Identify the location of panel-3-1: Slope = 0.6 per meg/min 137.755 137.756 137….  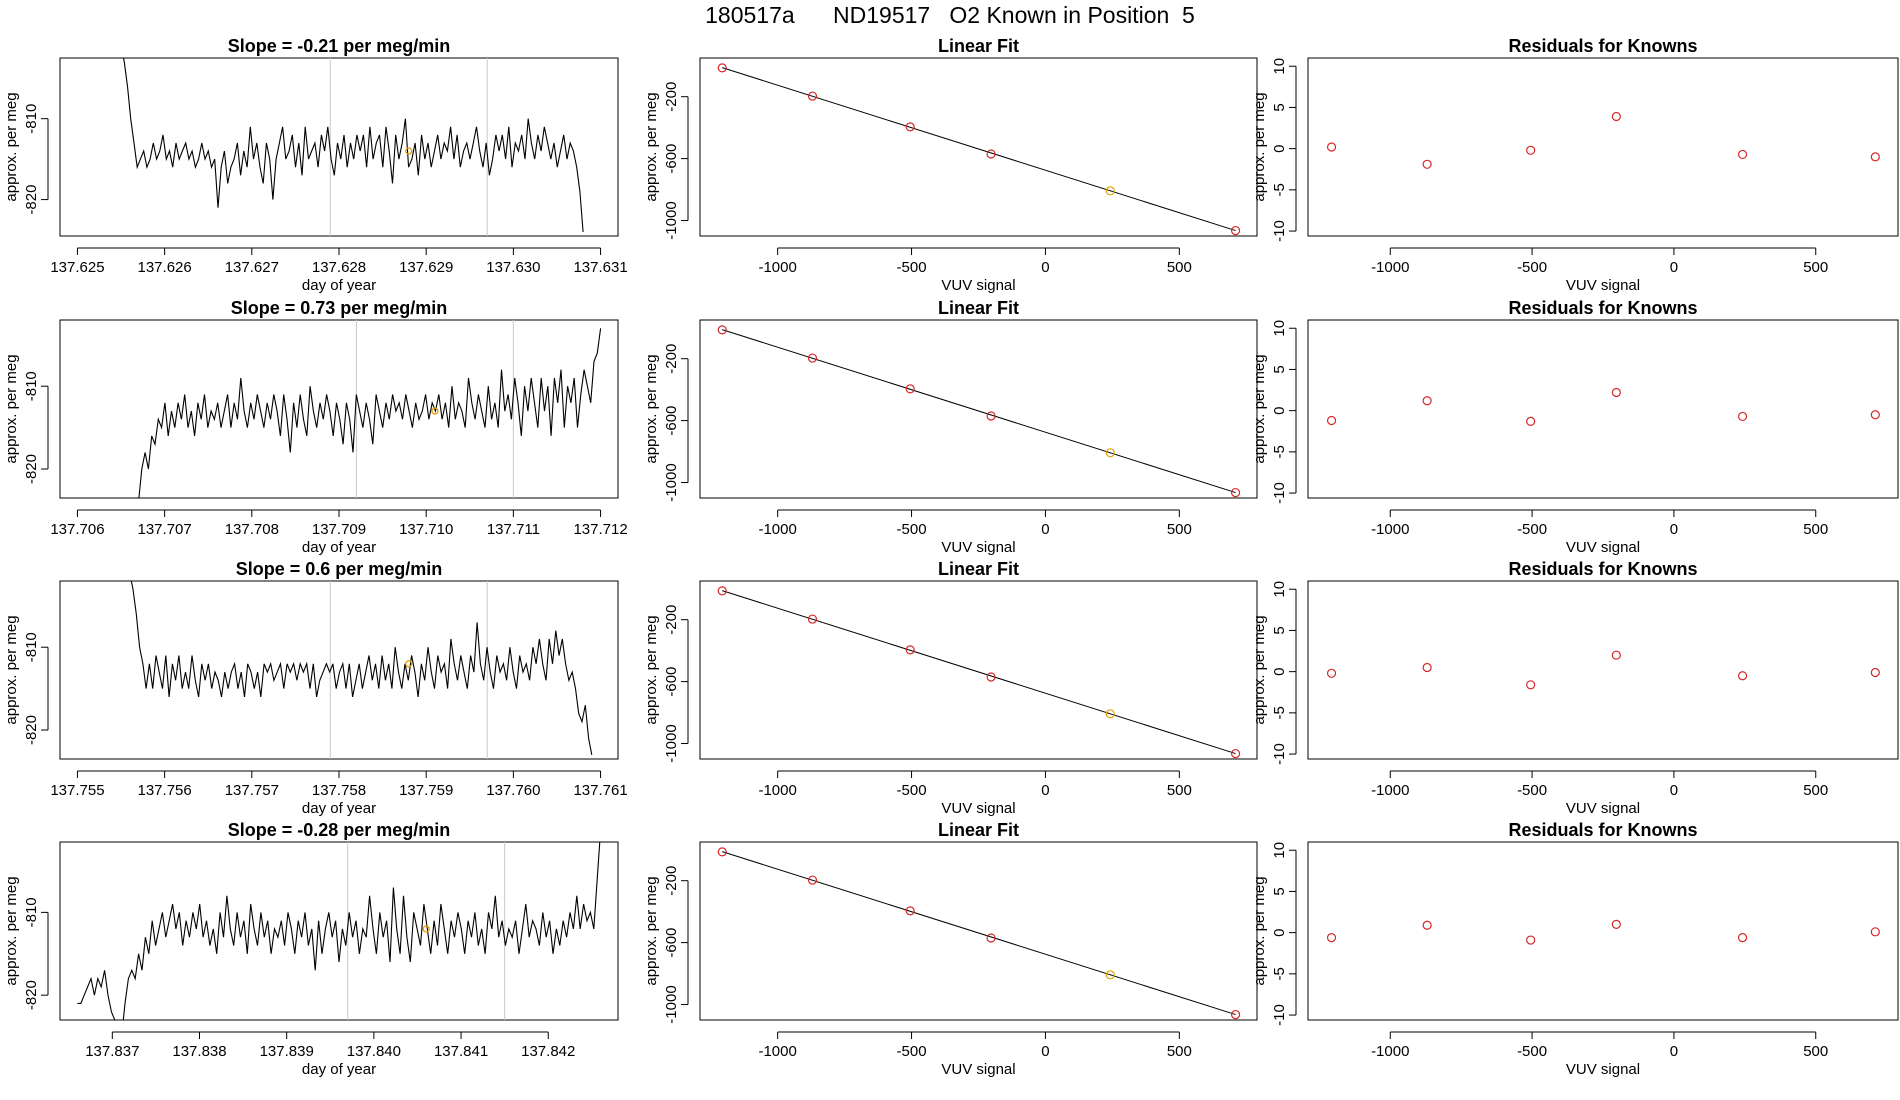
(315, 688).